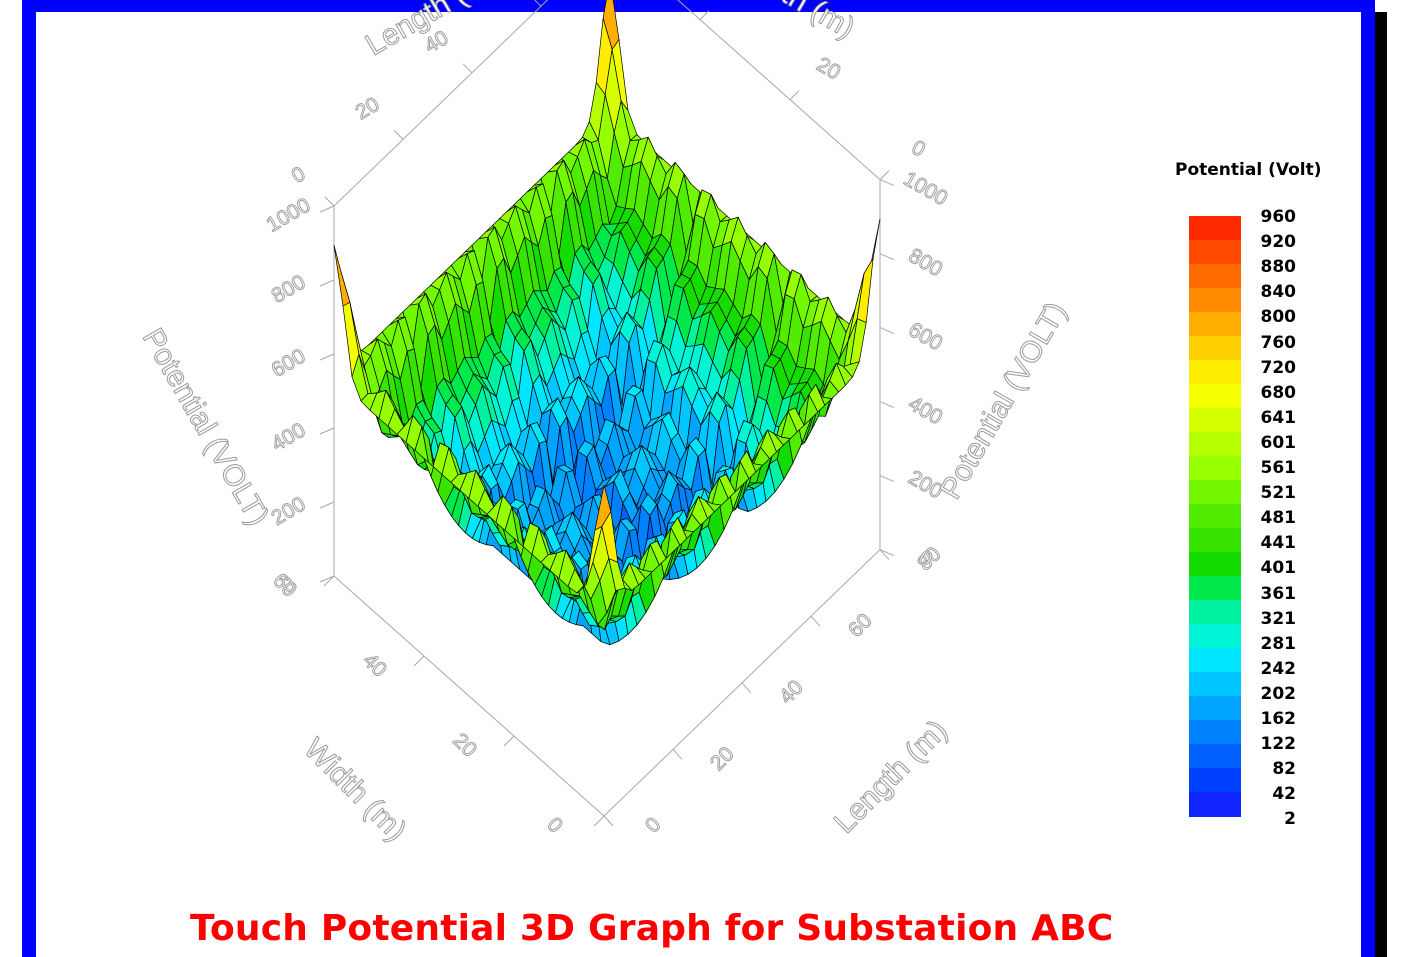 The image size is (1401, 957). I want to click on top-edge-width, so click(779, 90).